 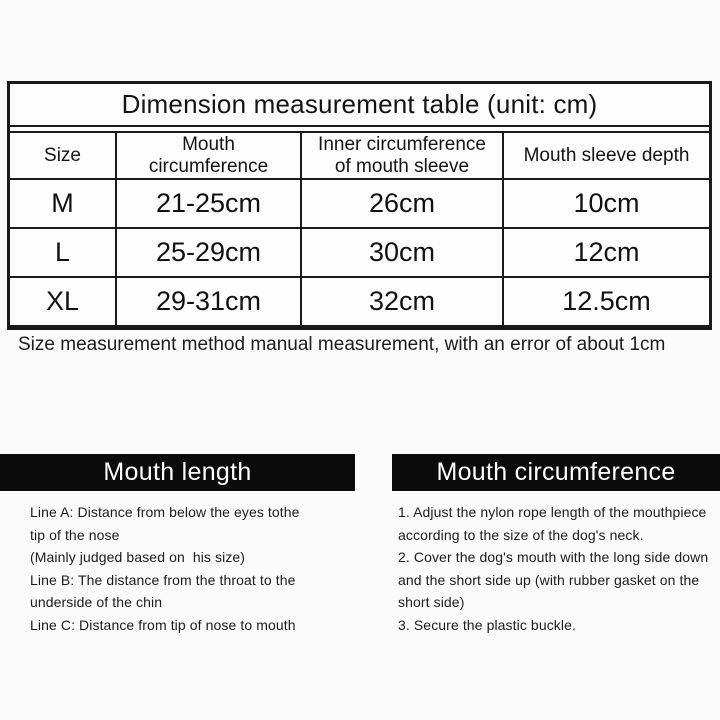 I want to click on instruction-line: tip of the nose, so click(x=75, y=534).